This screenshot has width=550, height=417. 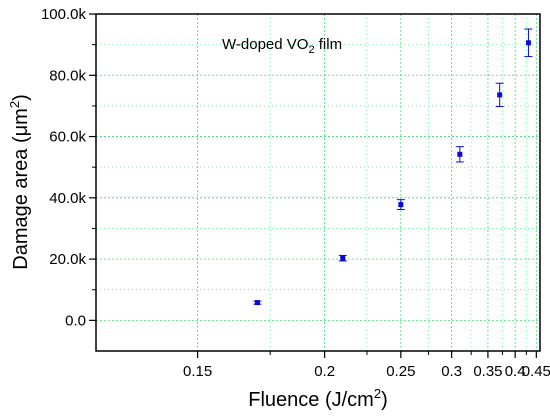 What do you see at coordinates (451, 371) in the screenshot?
I see `x-tick-label: 0.3` at bounding box center [451, 371].